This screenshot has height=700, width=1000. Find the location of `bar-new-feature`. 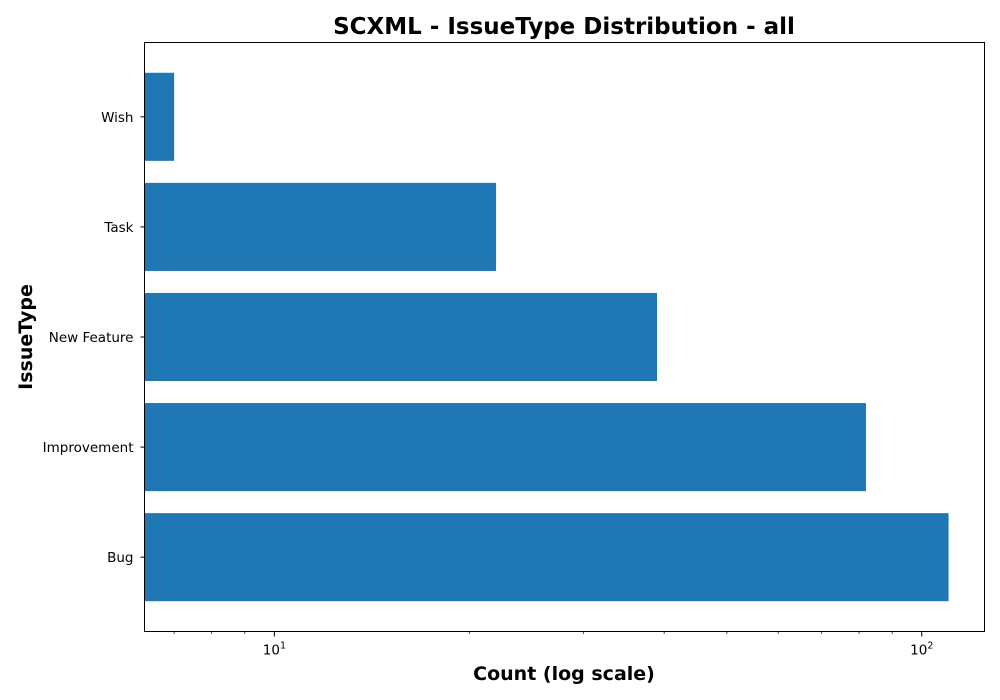

bar-new-feature is located at coordinates (401, 337).